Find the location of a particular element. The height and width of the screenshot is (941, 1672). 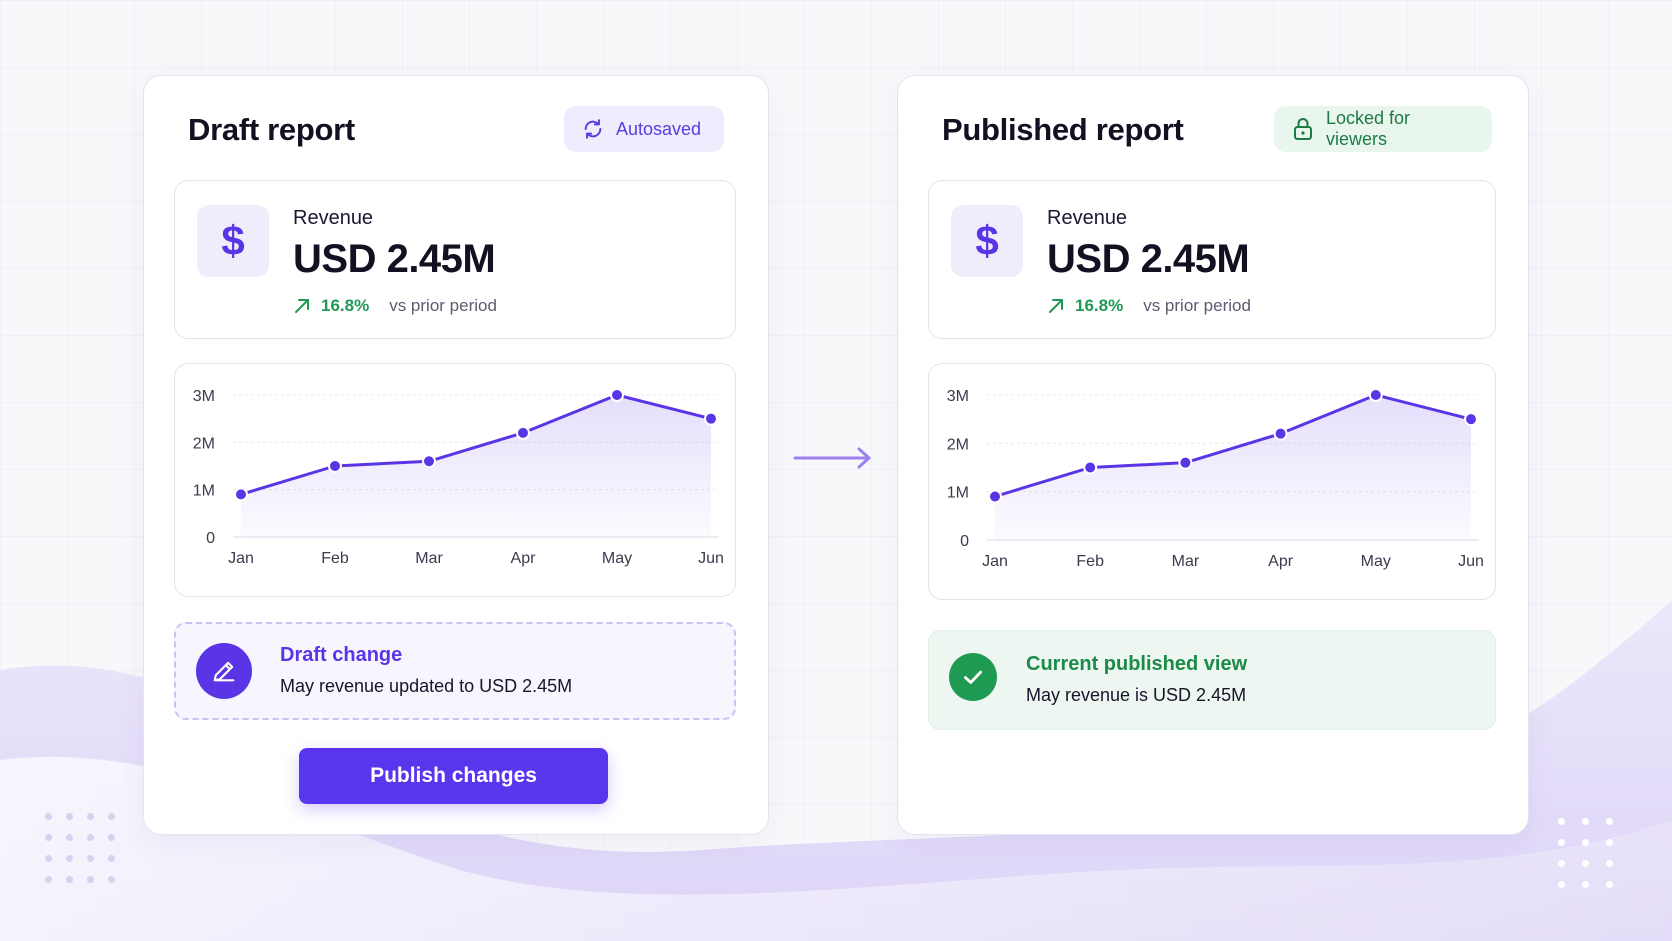

draft-report-title: Draft report is located at coordinates (271, 129).